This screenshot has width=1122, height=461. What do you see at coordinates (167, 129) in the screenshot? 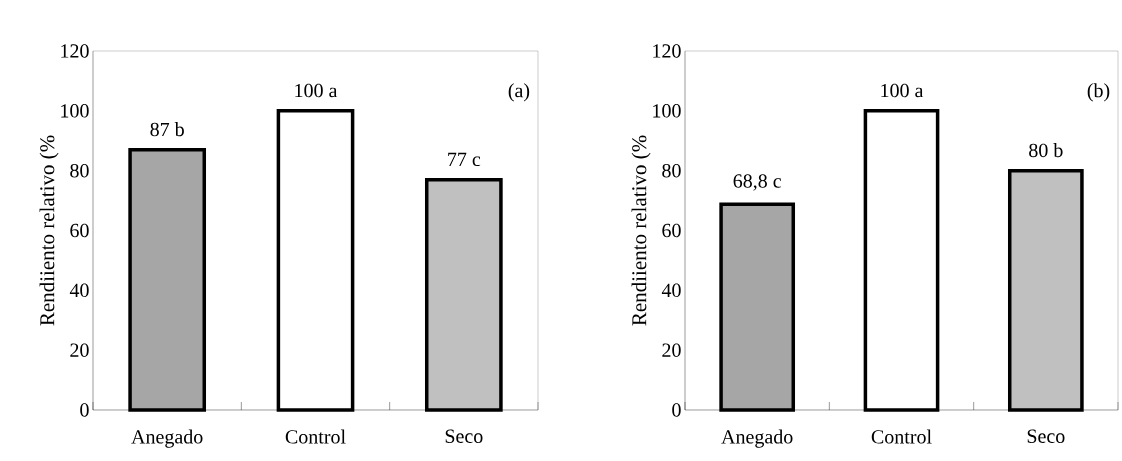
I see `data-label: 87 b` at bounding box center [167, 129].